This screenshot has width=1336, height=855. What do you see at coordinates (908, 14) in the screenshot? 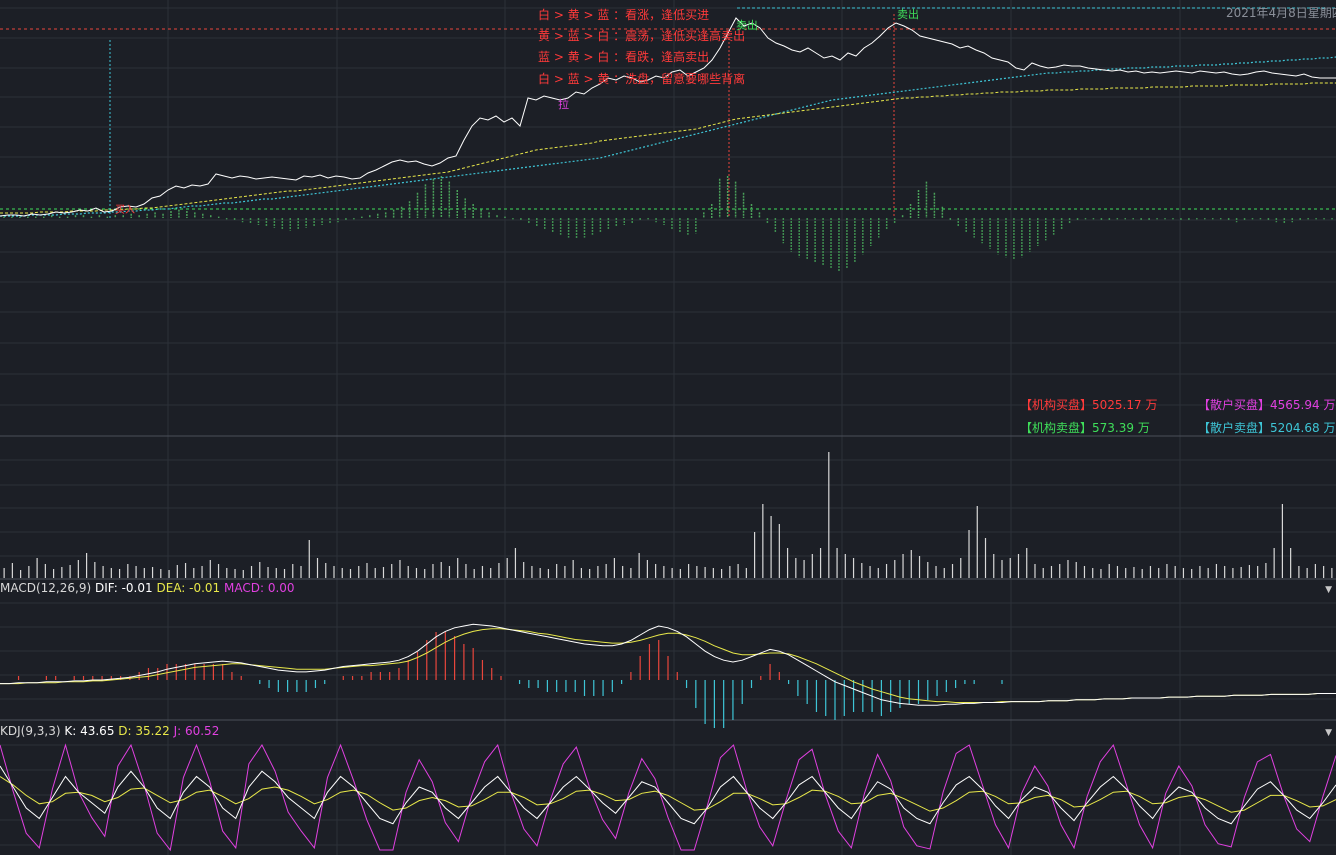
I see `sell-marker-2: 卖出` at bounding box center [908, 14].